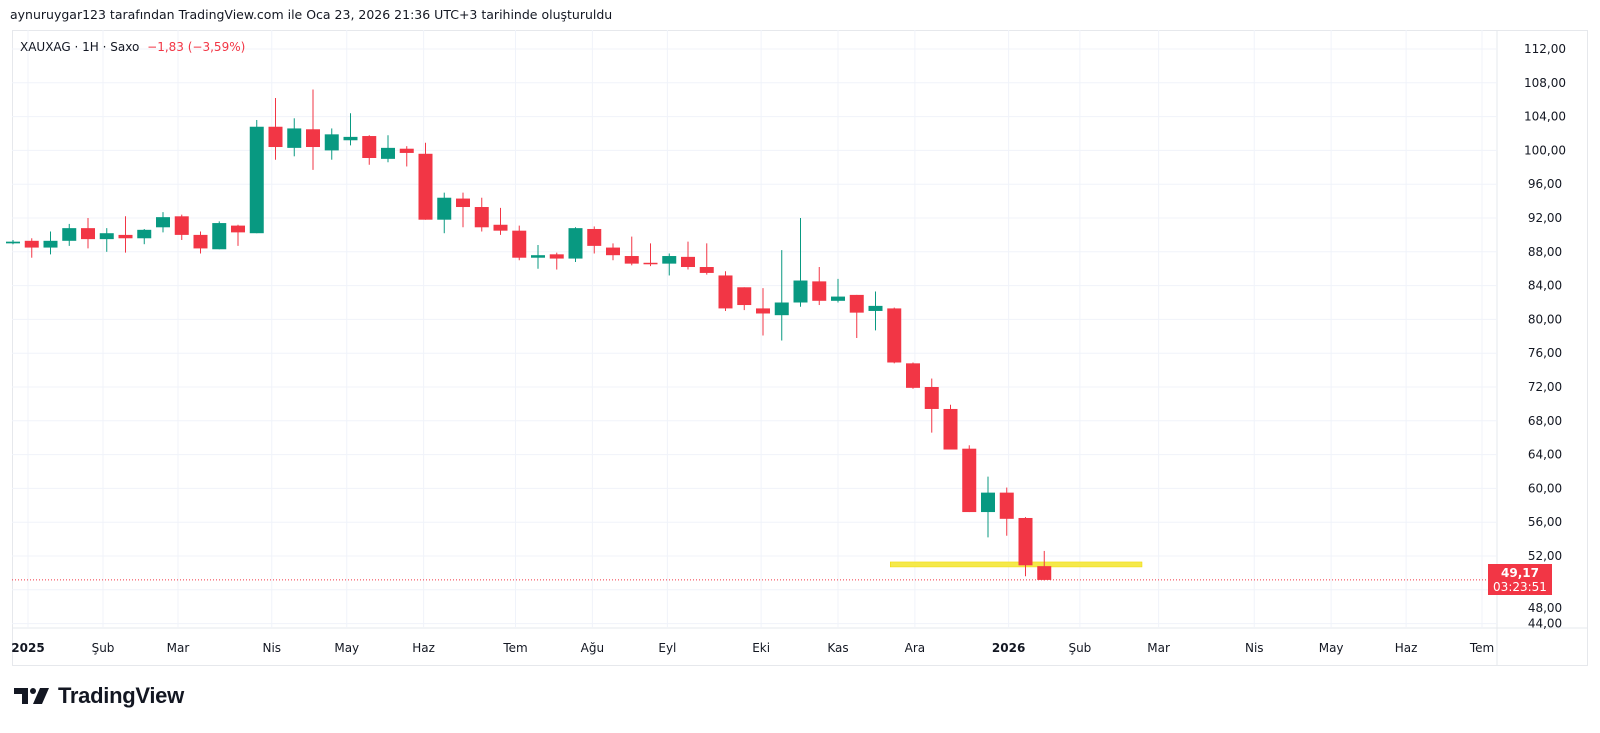 The height and width of the screenshot is (733, 1600). I want to click on horizontal-line-drawing, so click(1016, 564).